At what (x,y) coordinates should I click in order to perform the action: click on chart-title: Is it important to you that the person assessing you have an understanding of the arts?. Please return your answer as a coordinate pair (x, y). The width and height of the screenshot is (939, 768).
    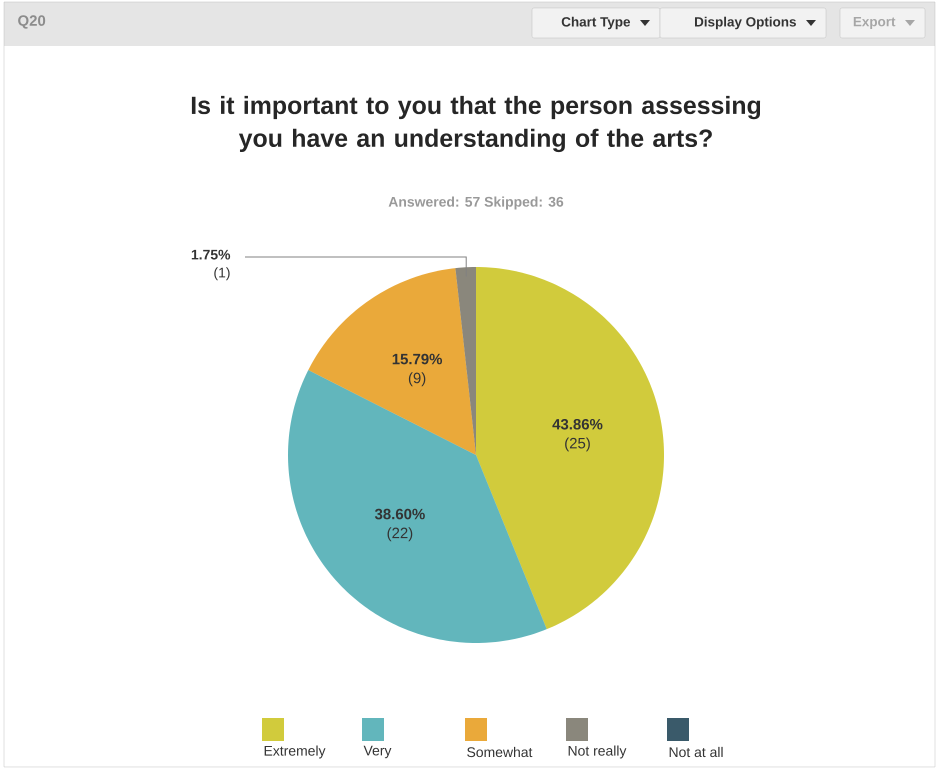
    Looking at the image, I should click on (476, 124).